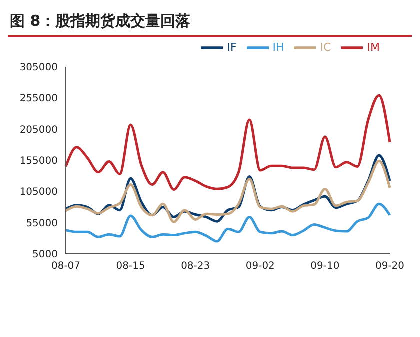  I want to click on y-tick-label: 155000, so click(39, 162).